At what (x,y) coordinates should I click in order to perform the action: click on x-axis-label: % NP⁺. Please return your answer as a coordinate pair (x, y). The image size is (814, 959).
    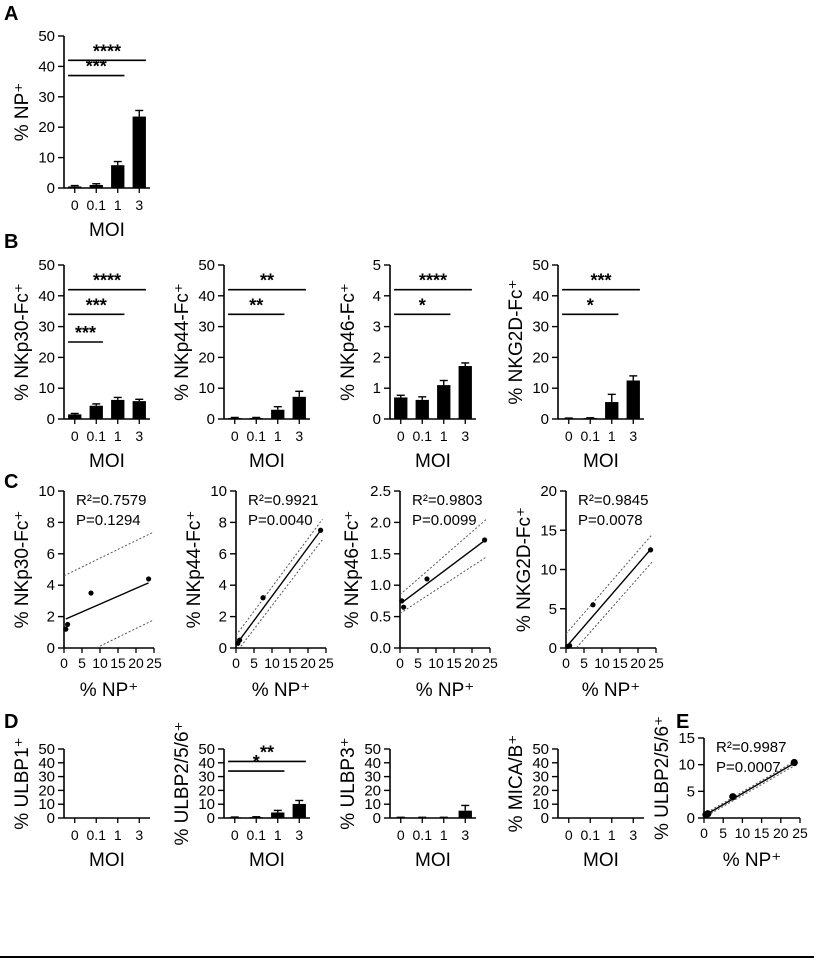
    Looking at the image, I should click on (752, 860).